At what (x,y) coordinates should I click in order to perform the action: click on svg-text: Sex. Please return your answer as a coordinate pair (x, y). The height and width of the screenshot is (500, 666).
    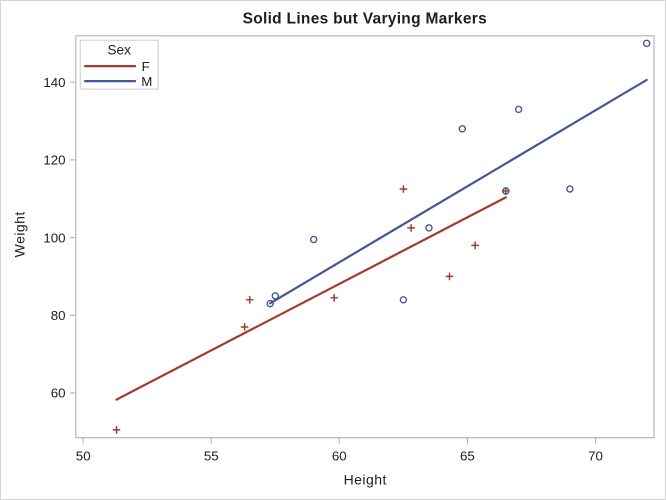
    Looking at the image, I should click on (119, 50).